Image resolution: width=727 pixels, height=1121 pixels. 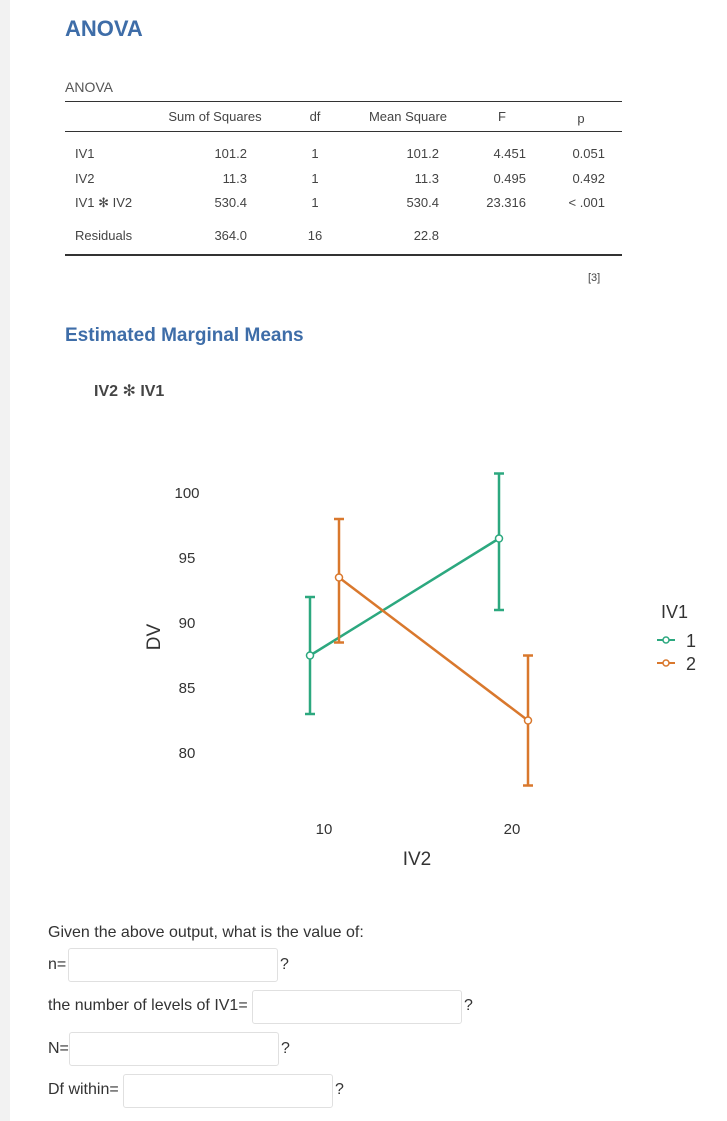 What do you see at coordinates (506, 202) in the screenshot?
I see `table-cell: 23.316` at bounding box center [506, 202].